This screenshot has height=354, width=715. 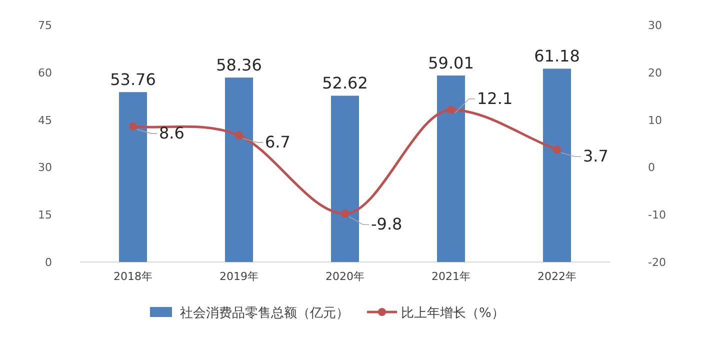 What do you see at coordinates (45, 167) in the screenshot?
I see `y-tick-label: 30` at bounding box center [45, 167].